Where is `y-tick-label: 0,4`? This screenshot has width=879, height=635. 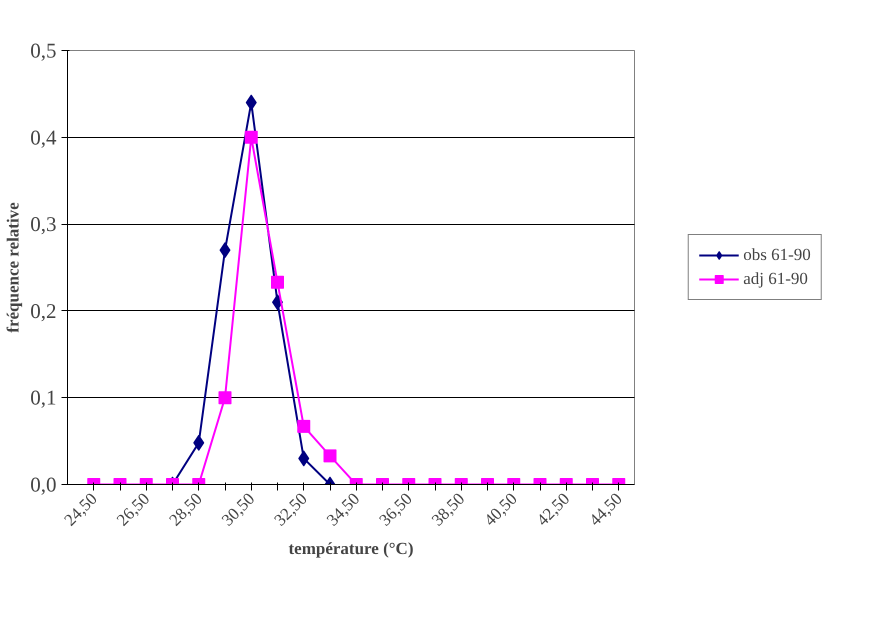
y-tick-label: 0,4 is located at coordinates (43, 137).